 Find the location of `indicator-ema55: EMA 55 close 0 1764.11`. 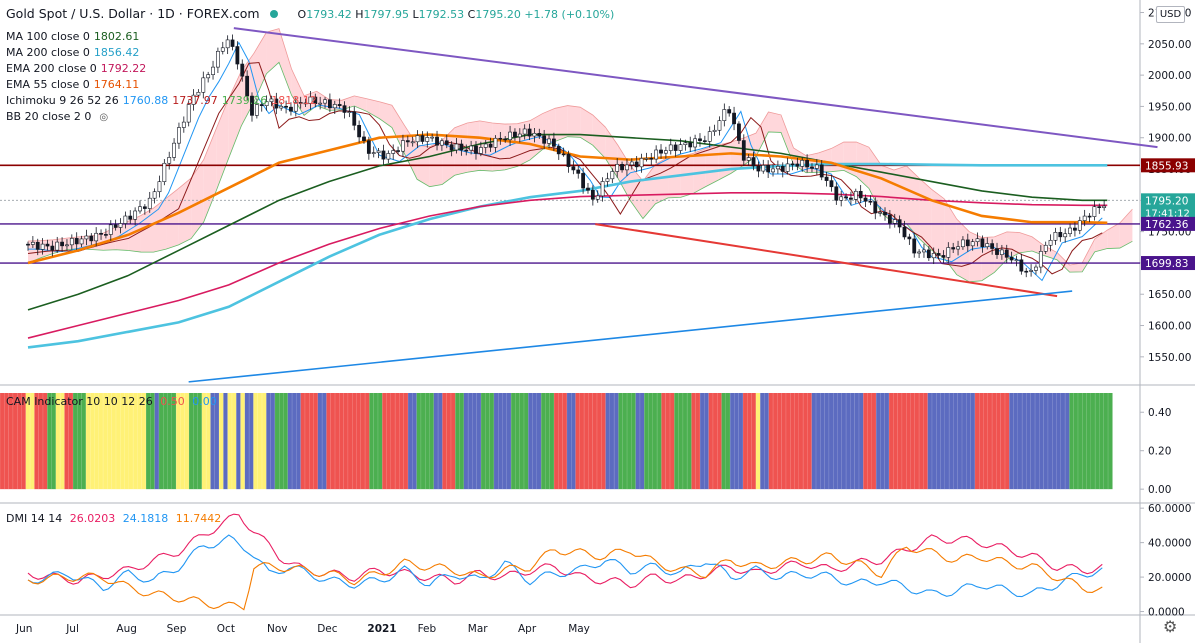

indicator-ema55: EMA 55 close 0 1764.11 is located at coordinates (73, 84).